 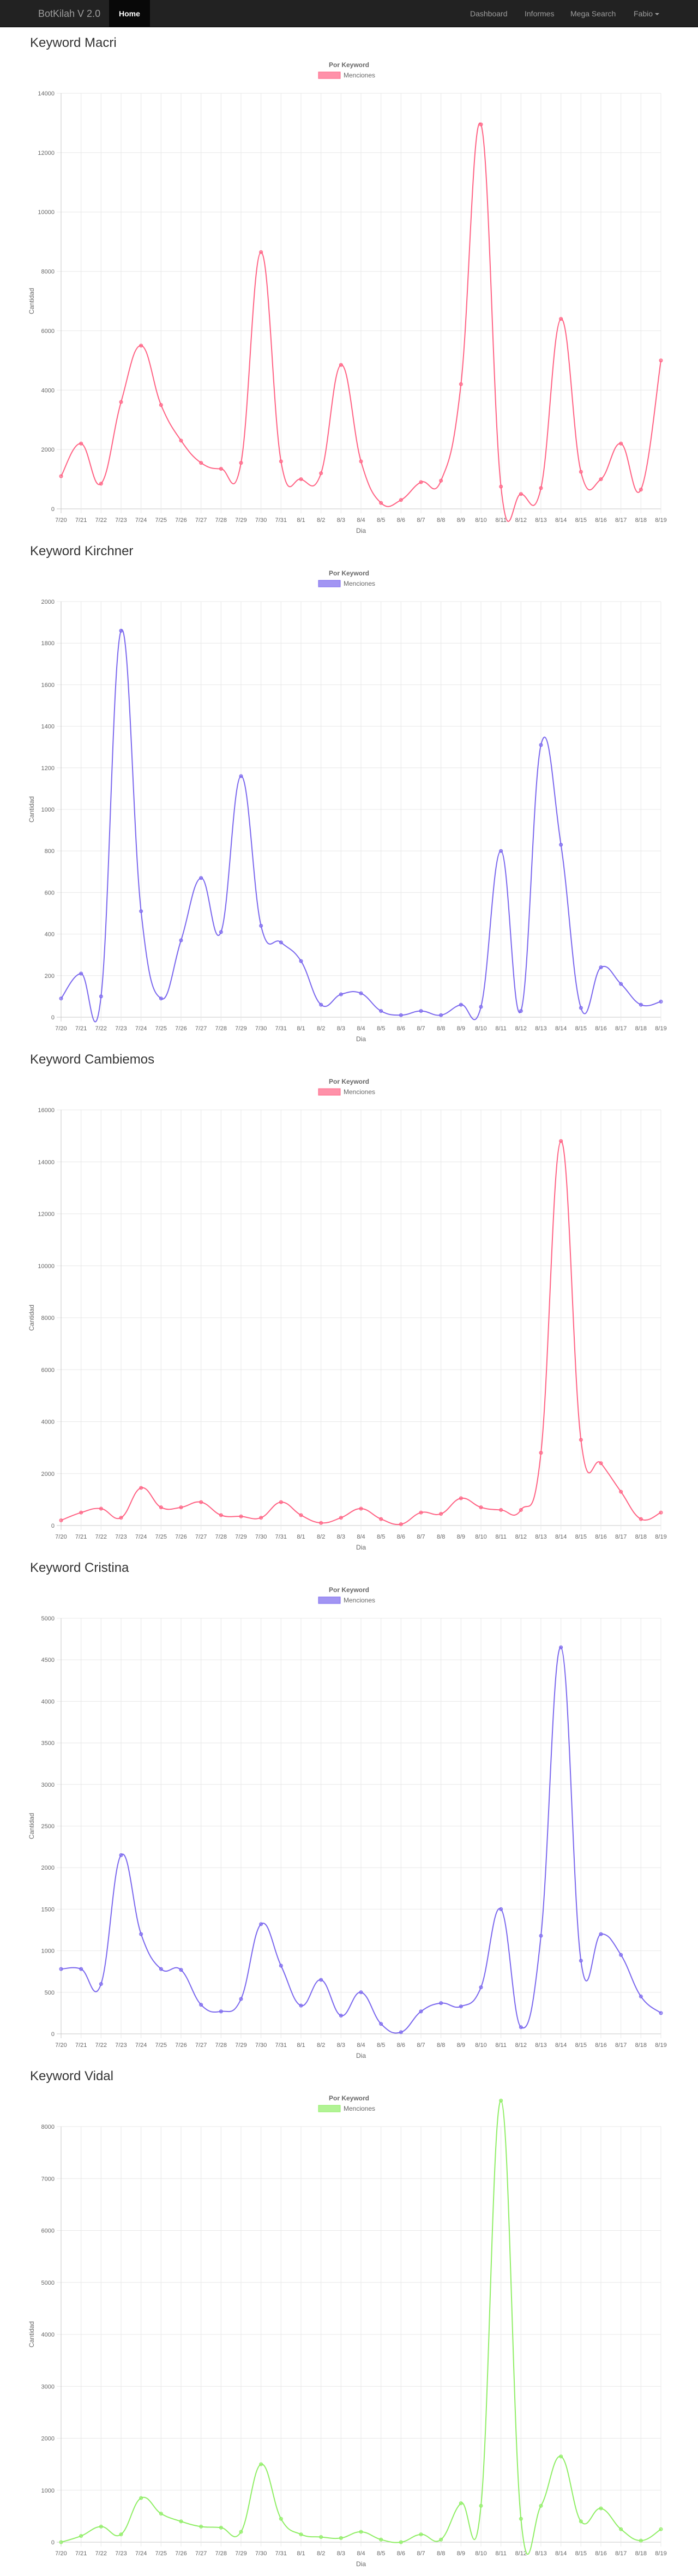 What do you see at coordinates (69, 14) in the screenshot?
I see `brand: BotKilah V 2.0` at bounding box center [69, 14].